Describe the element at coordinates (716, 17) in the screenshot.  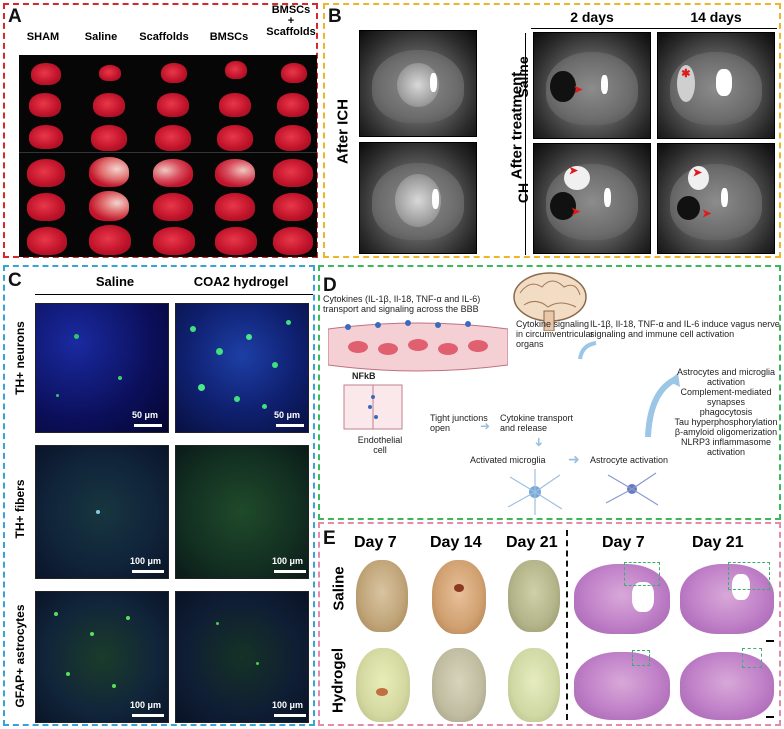
I see `header-14-days: 14 days` at that location.